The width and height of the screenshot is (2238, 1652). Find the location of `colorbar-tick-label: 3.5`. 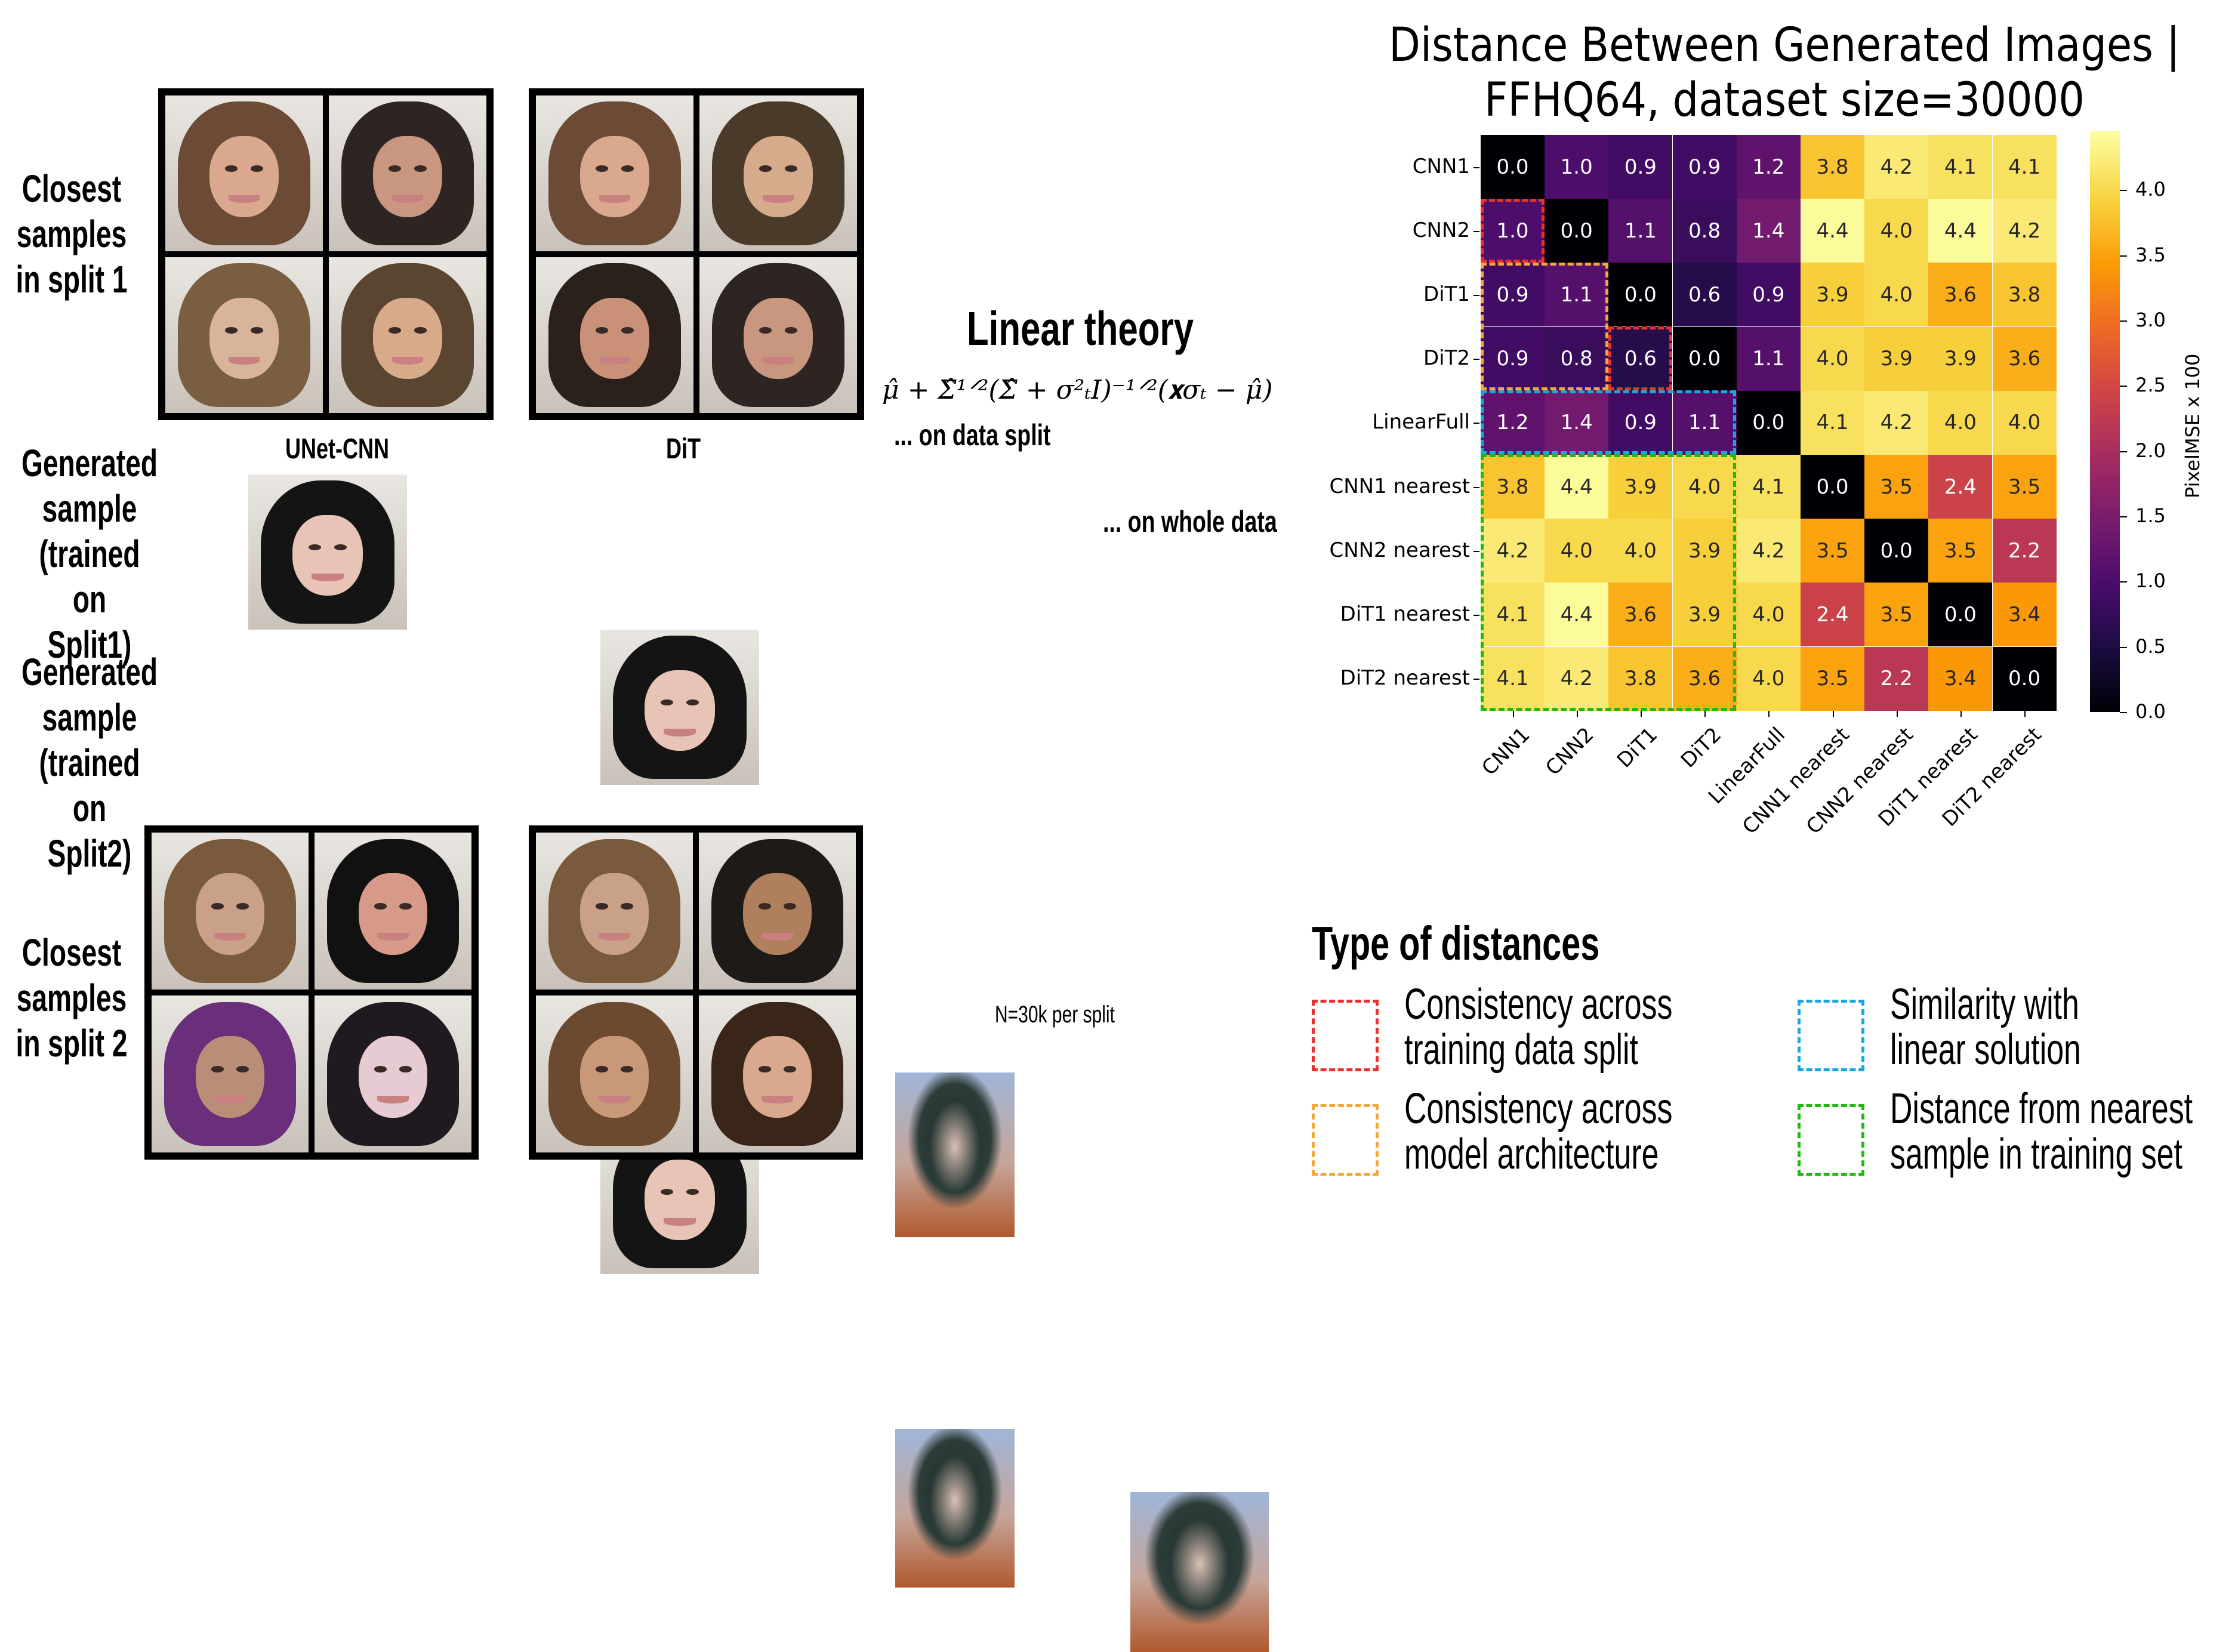

colorbar-tick-label: 3.5 is located at coordinates (2150, 254).